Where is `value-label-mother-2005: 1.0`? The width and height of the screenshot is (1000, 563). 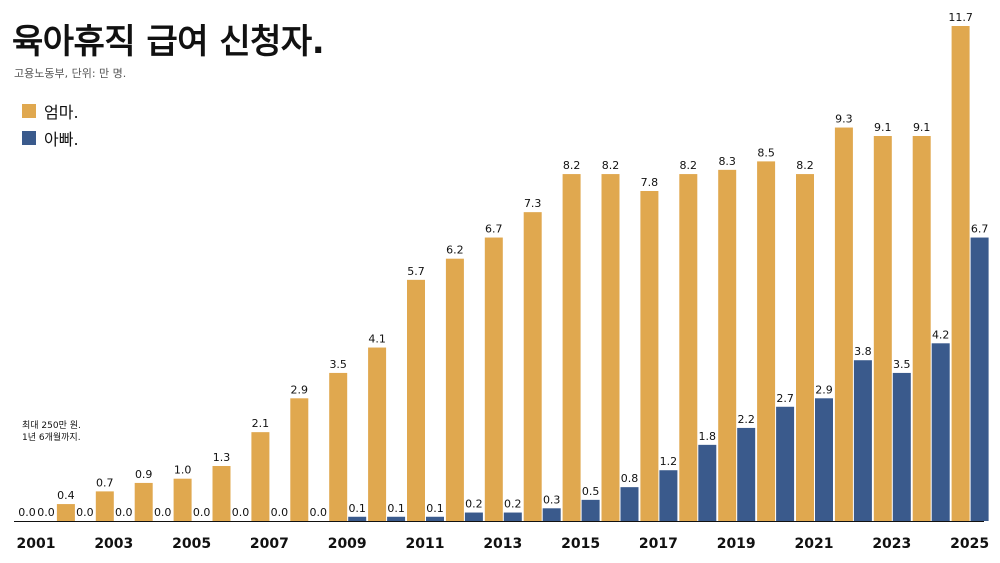
value-label-mother-2005: 1.0 is located at coordinates (183, 470).